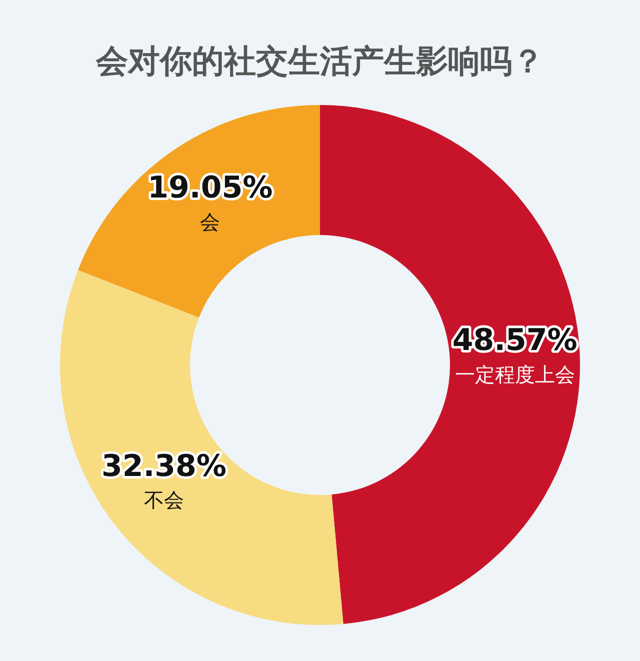  What do you see at coordinates (210, 222) in the screenshot?
I see `slice-label: 会` at bounding box center [210, 222].